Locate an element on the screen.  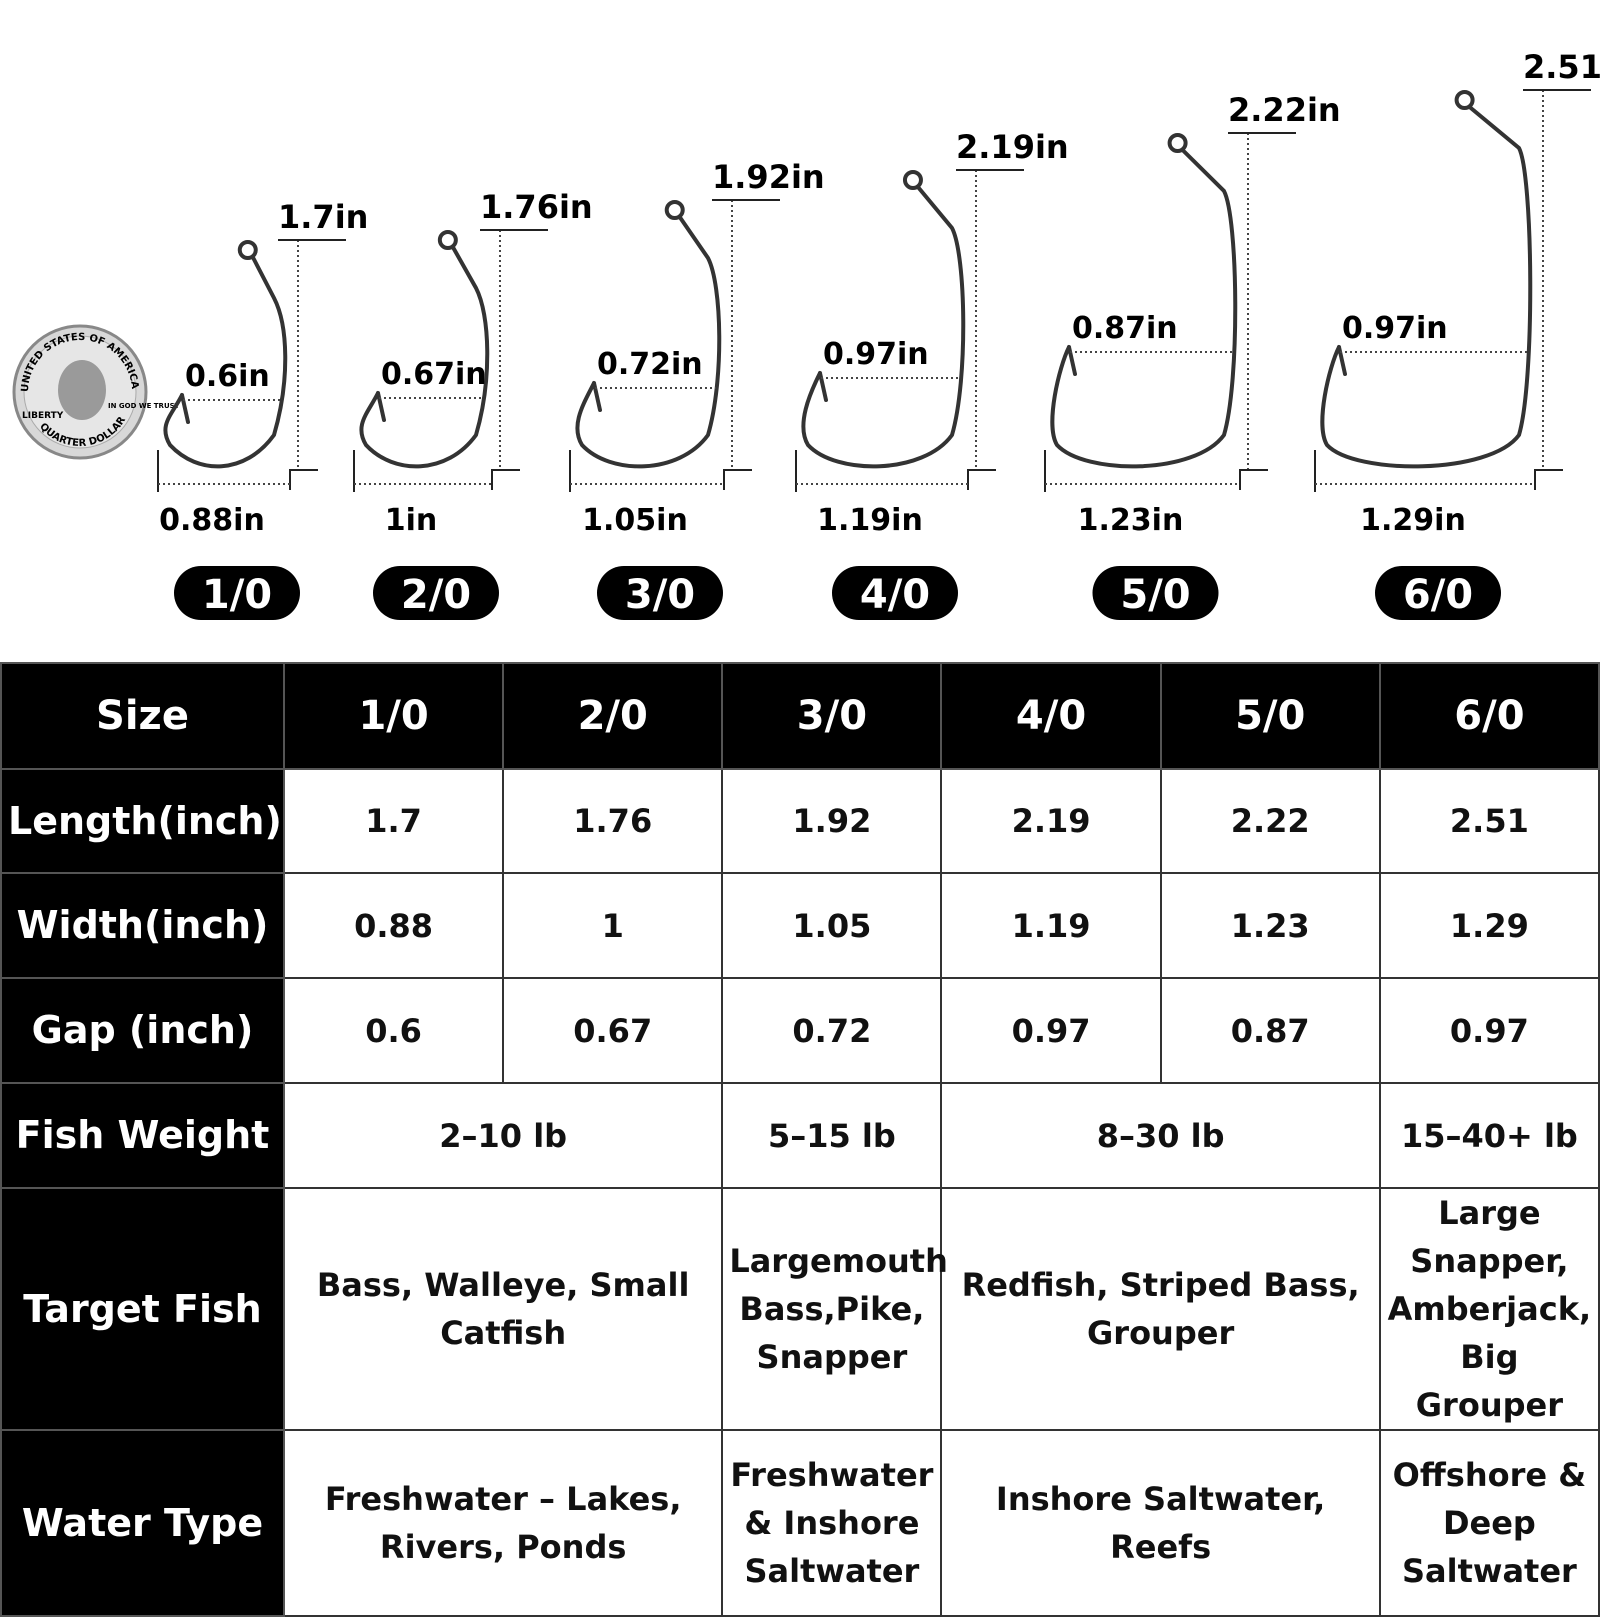
length-label: 1.92in is located at coordinates (768, 177).